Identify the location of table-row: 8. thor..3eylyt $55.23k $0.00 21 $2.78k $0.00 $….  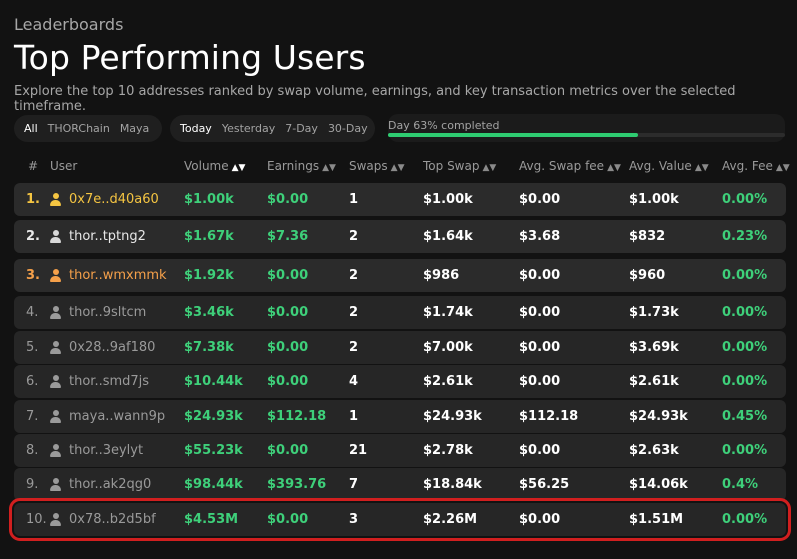
(400, 450).